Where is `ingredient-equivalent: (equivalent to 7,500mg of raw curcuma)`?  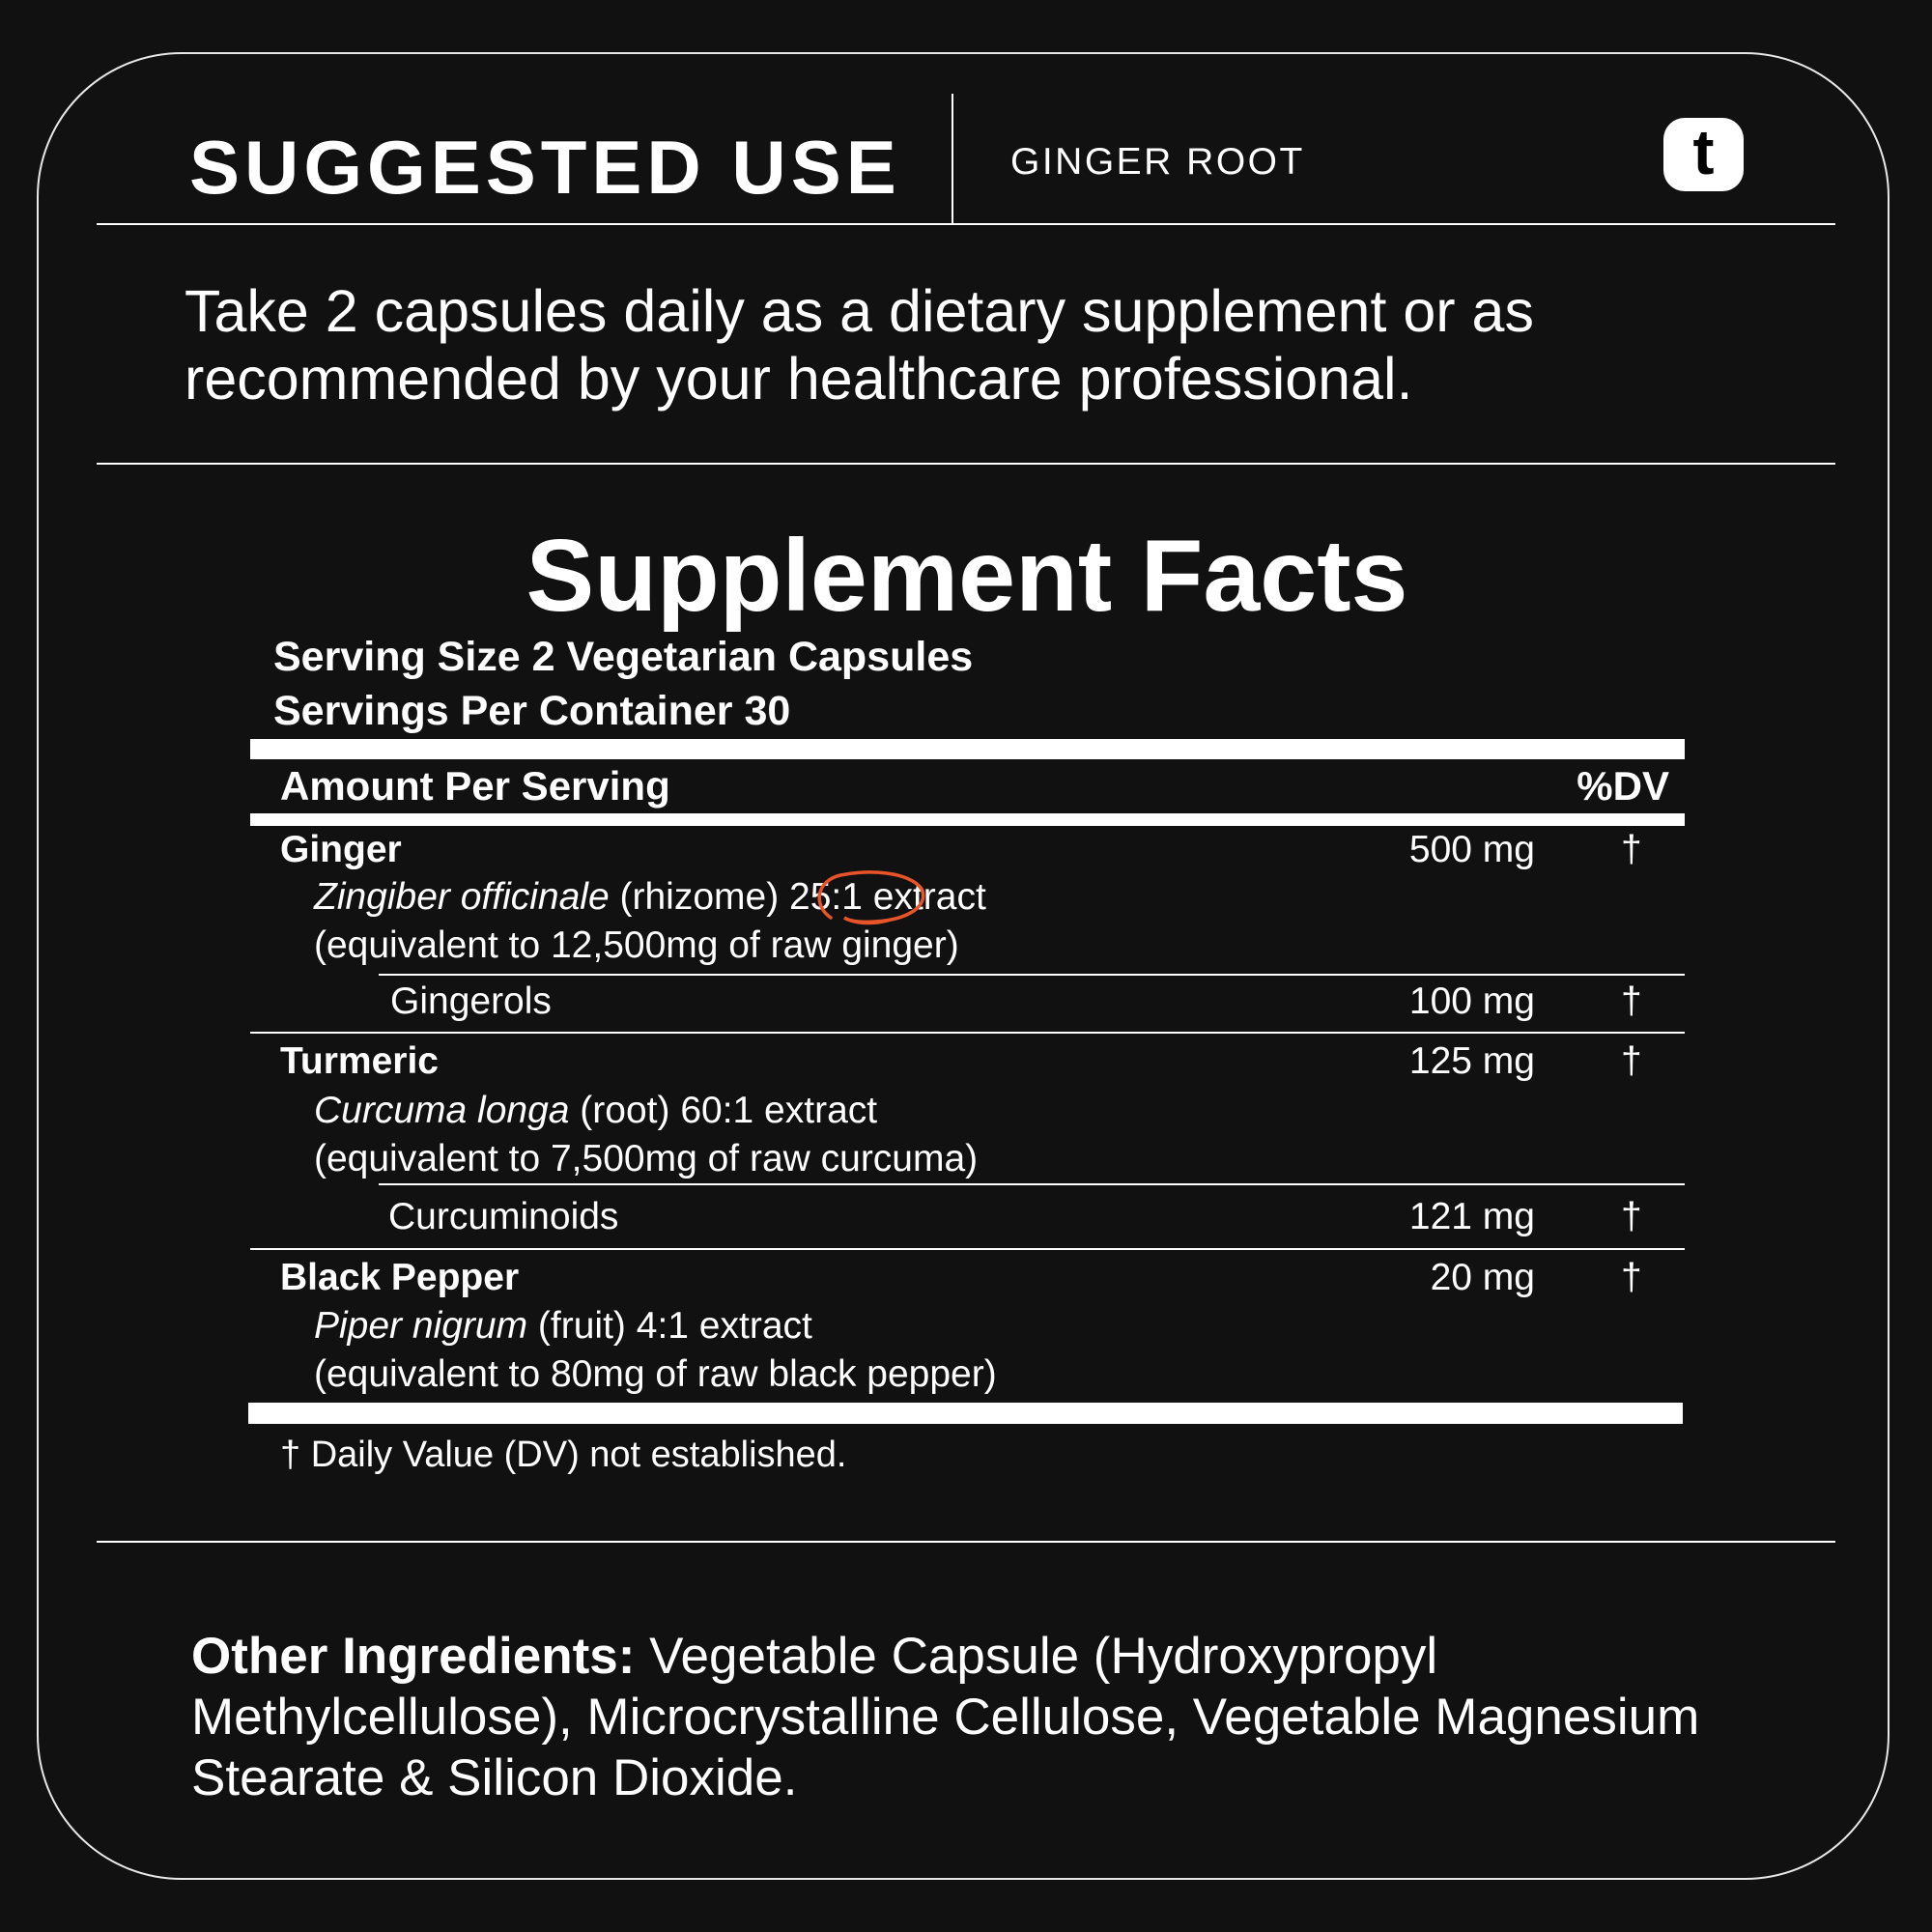 ingredient-equivalent: (equivalent to 7,500mg of raw curcuma) is located at coordinates (646, 1158).